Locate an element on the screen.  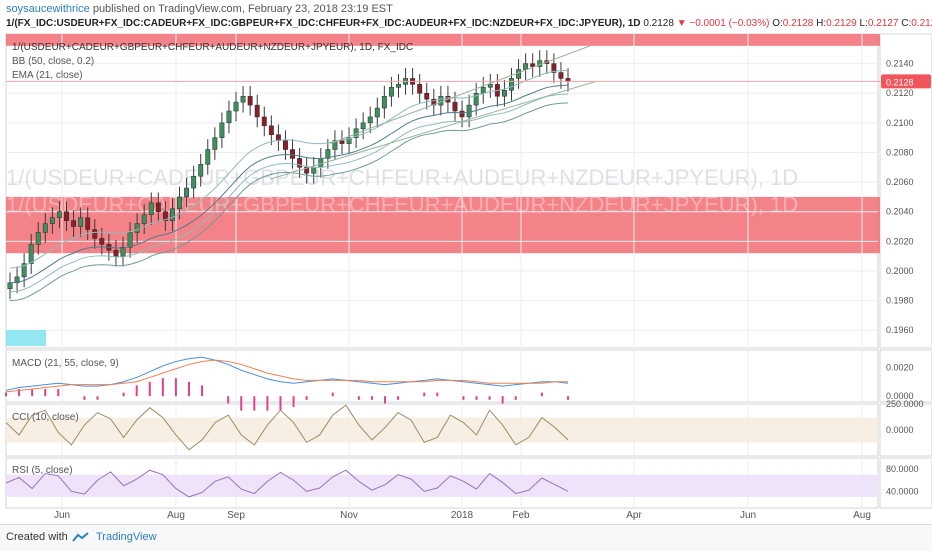
rsi-tick-label: 80.0000 is located at coordinates (902, 469).